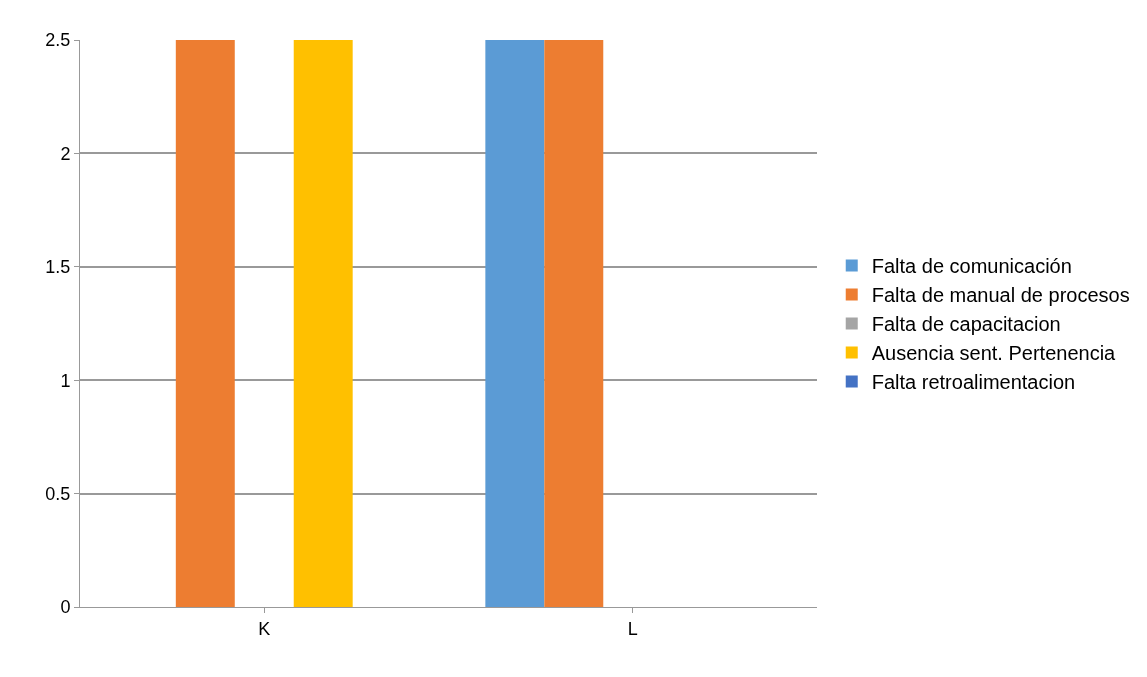  Describe the element at coordinates (973, 382) in the screenshot. I see `legend-label: Falta retroalimentacion` at that location.